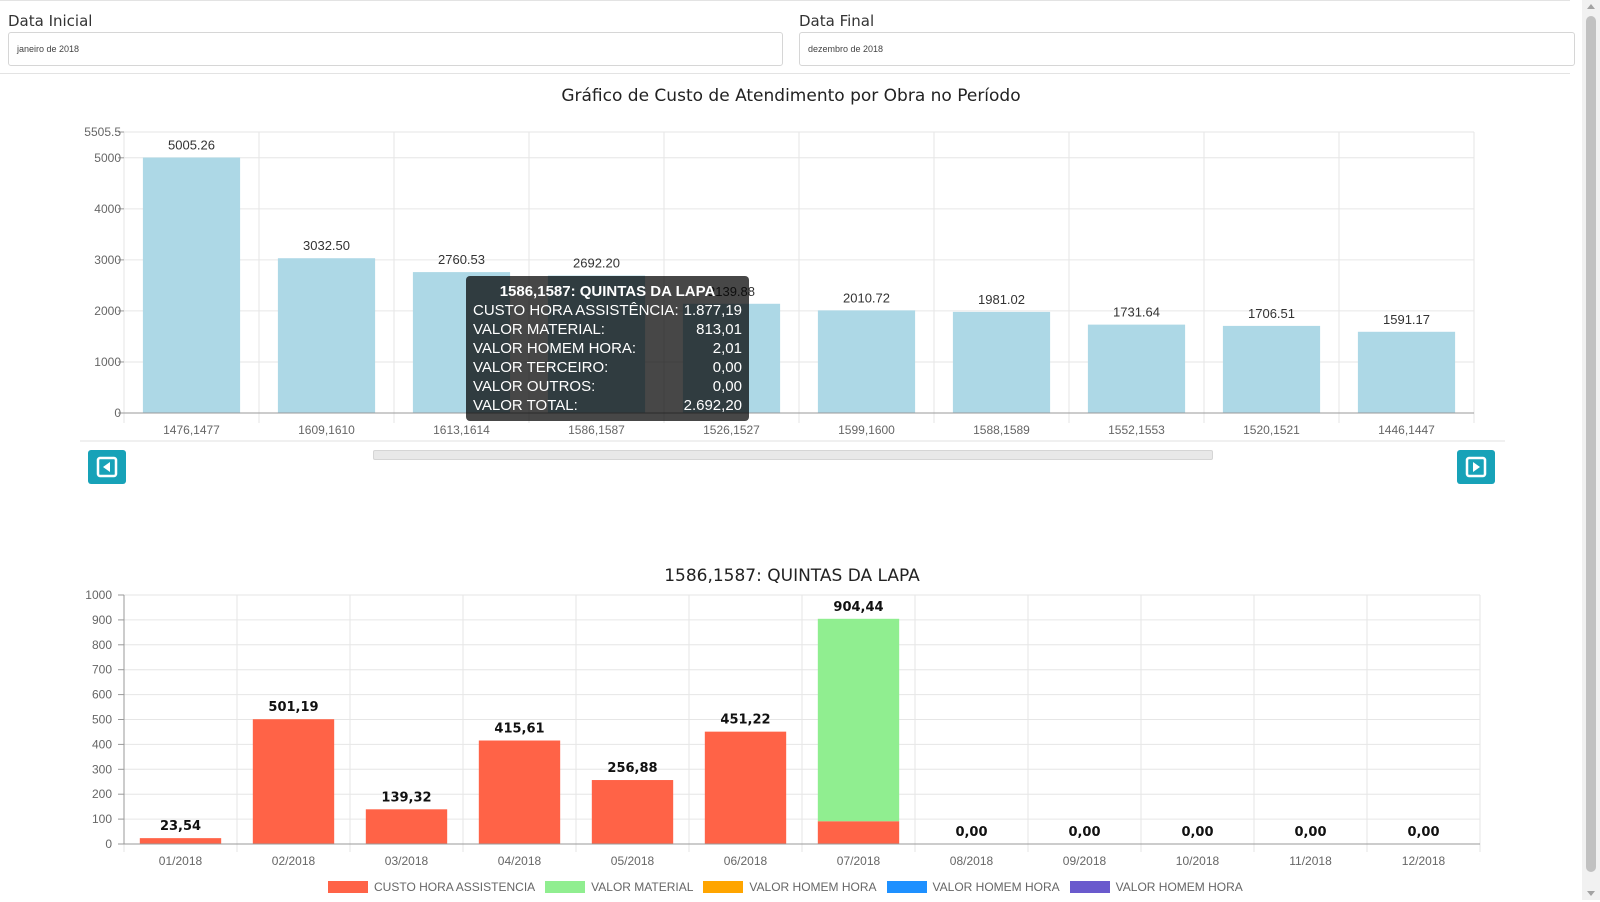 This screenshot has height=902, width=1600. I want to click on x-tick-label: 1613,1614, so click(461, 430).